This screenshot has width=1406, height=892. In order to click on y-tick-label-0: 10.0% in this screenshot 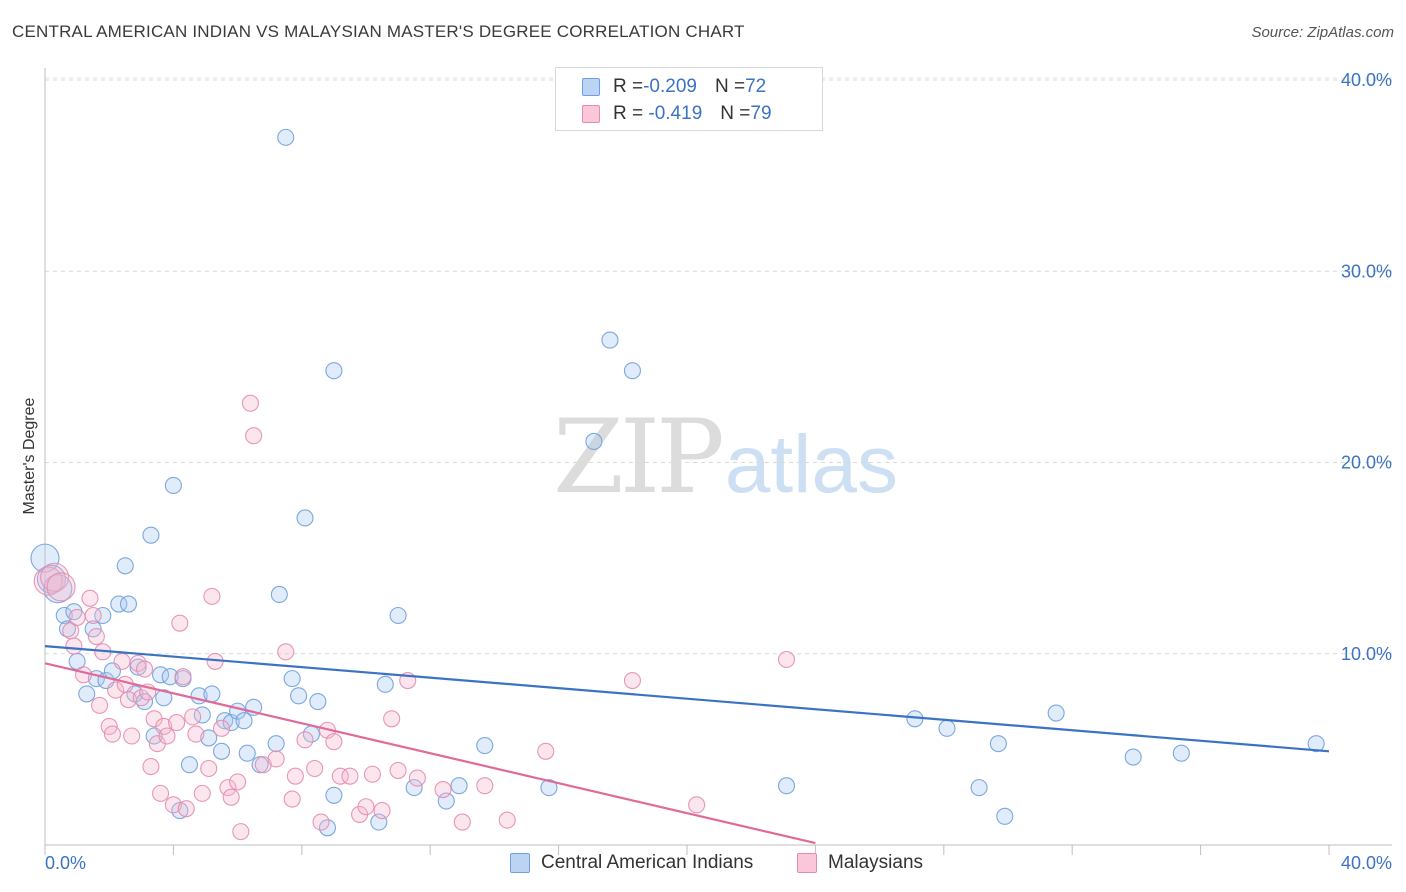, I will do `click(1366, 654)`.